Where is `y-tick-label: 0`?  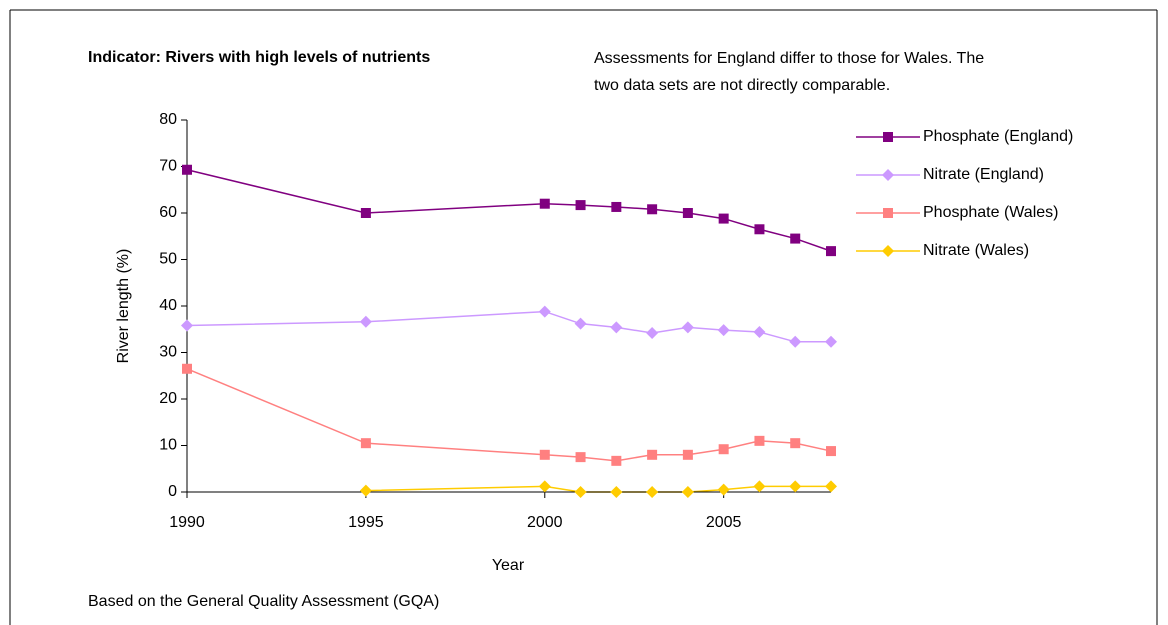 y-tick-label: 0 is located at coordinates (172, 491).